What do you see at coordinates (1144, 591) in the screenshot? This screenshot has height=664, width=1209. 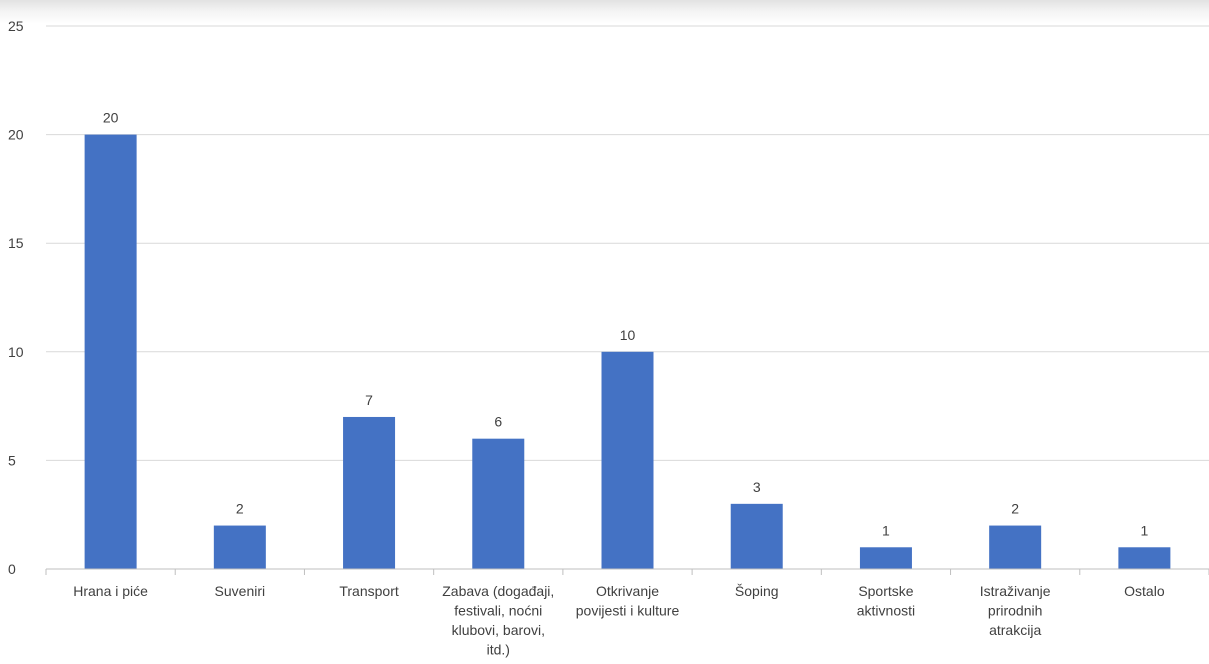 I see `x-tick-label: Ostalo` at bounding box center [1144, 591].